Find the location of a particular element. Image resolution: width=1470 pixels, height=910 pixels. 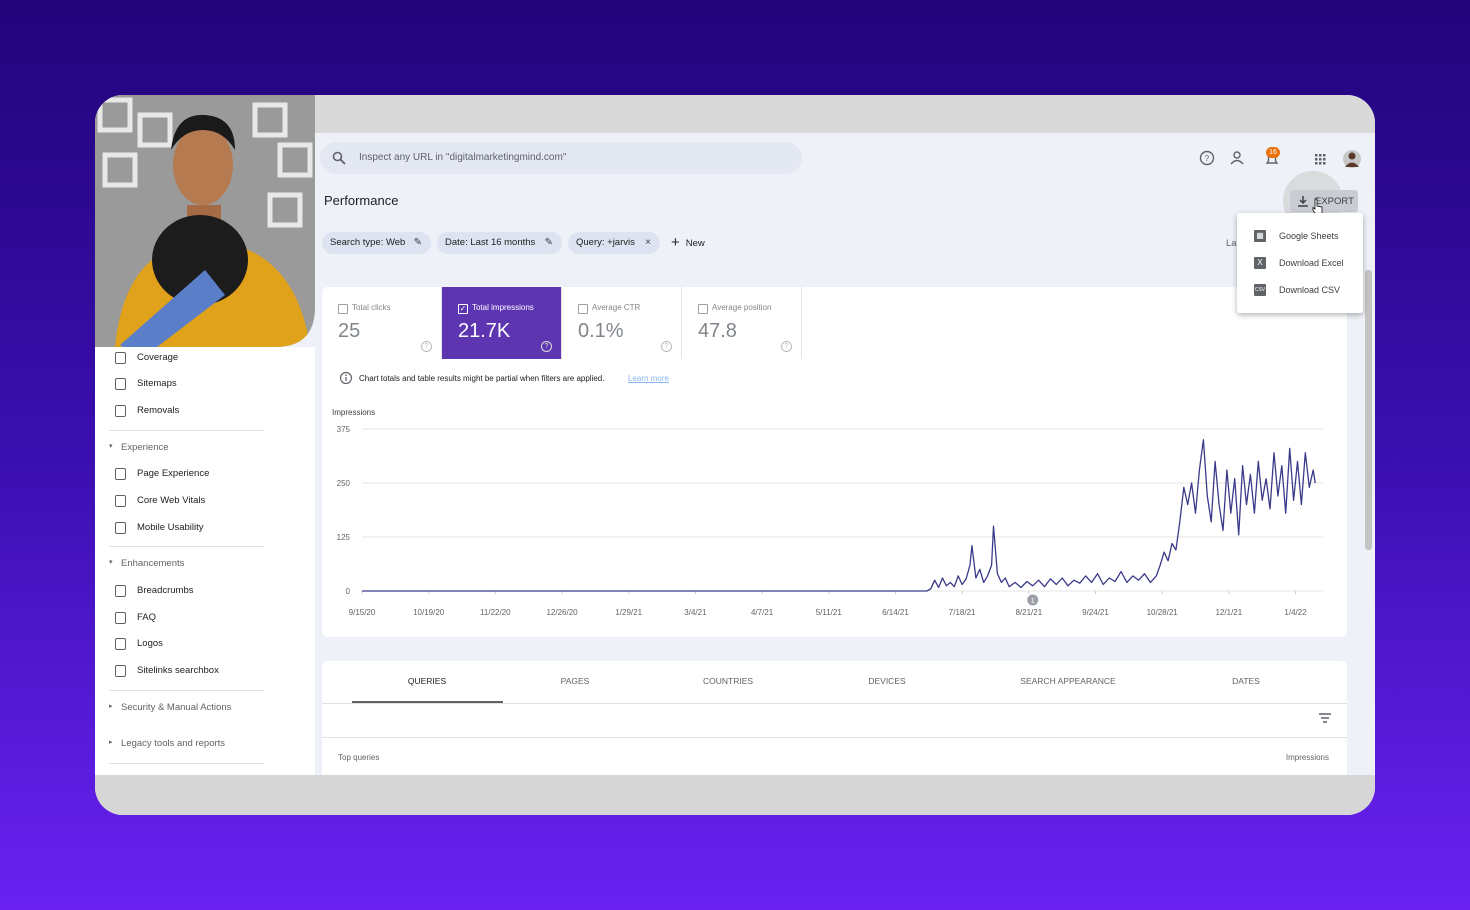

metric-card: Average CTR 0.1%? is located at coordinates (622, 323).